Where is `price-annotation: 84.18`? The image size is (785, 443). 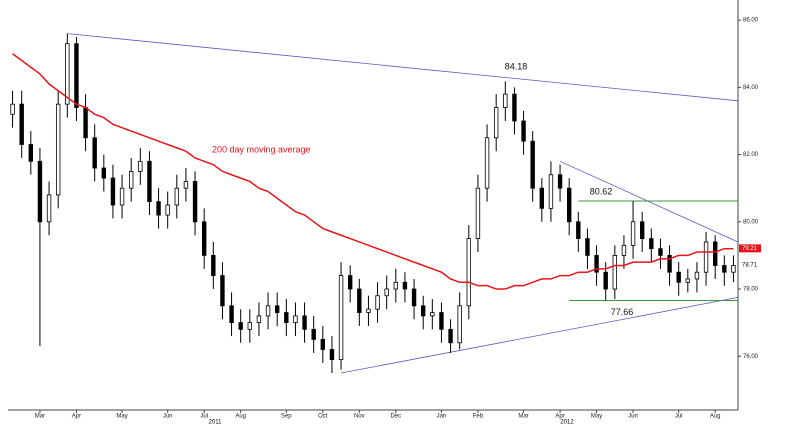
price-annotation: 84.18 is located at coordinates (516, 67).